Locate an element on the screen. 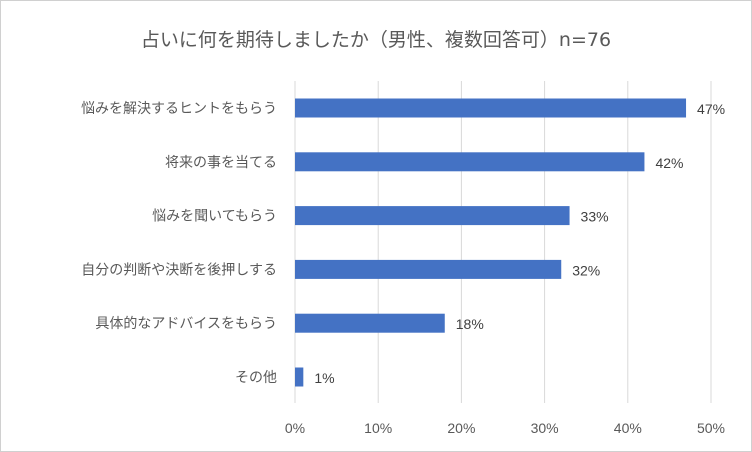  x-tick-label: 30% is located at coordinates (545, 428).